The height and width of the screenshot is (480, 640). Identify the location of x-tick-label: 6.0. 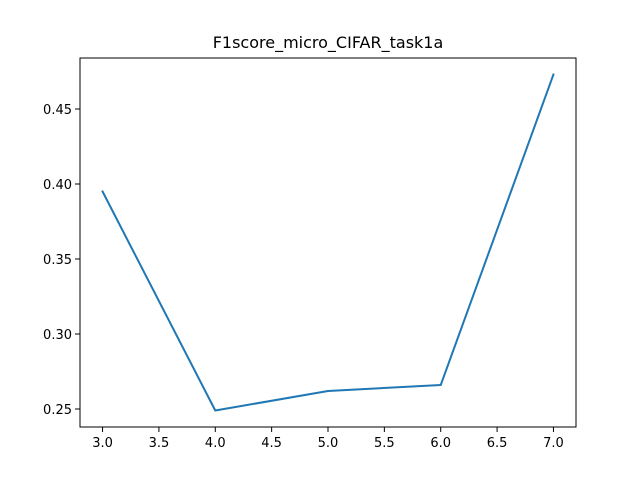
(440, 443).